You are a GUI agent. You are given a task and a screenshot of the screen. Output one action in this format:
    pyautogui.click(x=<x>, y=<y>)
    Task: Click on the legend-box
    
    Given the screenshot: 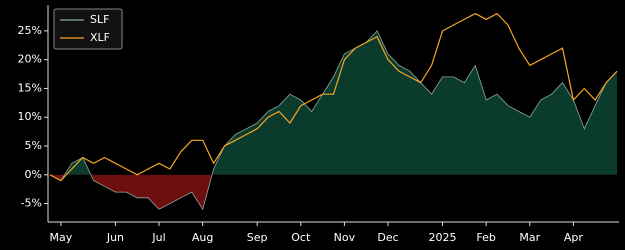 What is the action you would take?
    pyautogui.click(x=88, y=29)
    